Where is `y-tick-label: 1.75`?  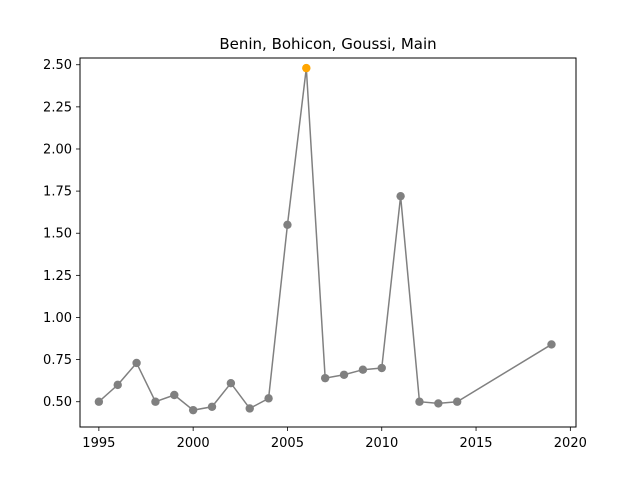 y-tick-label: 1.75 is located at coordinates (57, 192).